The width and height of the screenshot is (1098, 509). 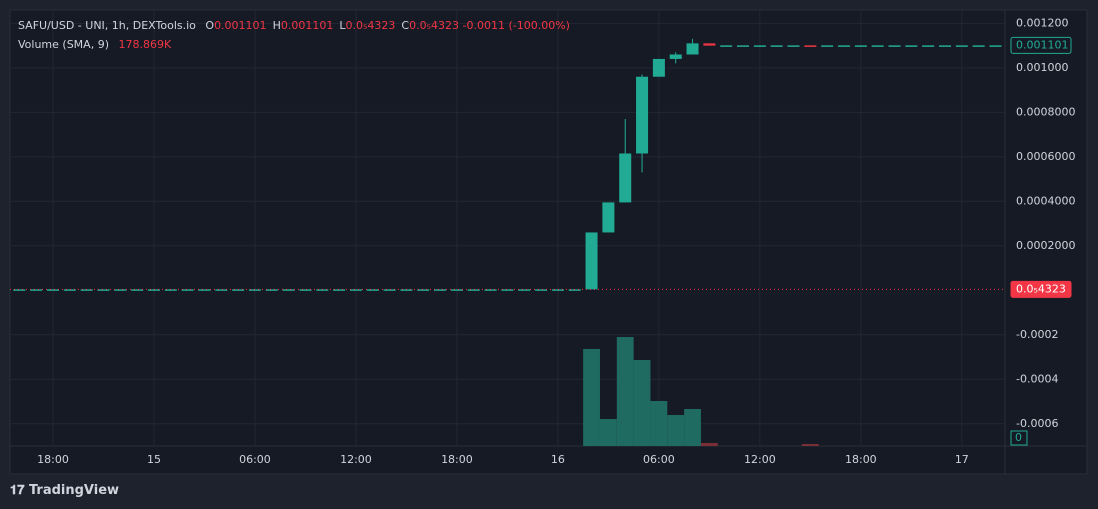 I want to click on volume-label-box, so click(x=1019, y=438).